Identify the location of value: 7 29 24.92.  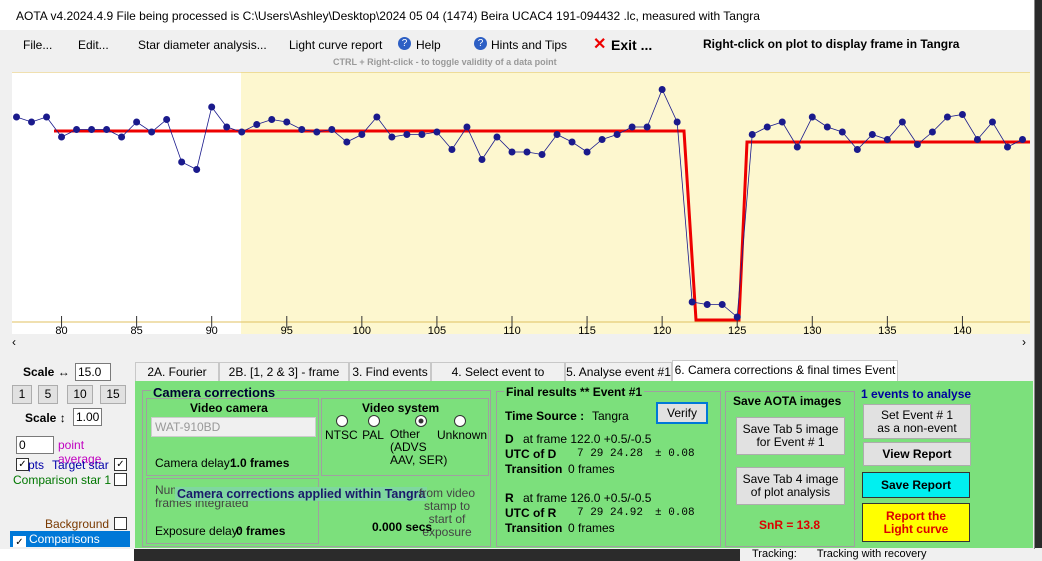
(610, 513).